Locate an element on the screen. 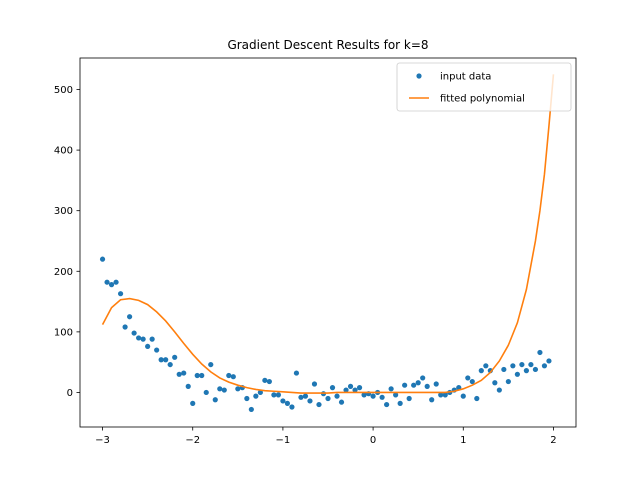 Image resolution: width=640 pixels, height=480 pixels. legend-marker-swatch is located at coordinates (419, 76).